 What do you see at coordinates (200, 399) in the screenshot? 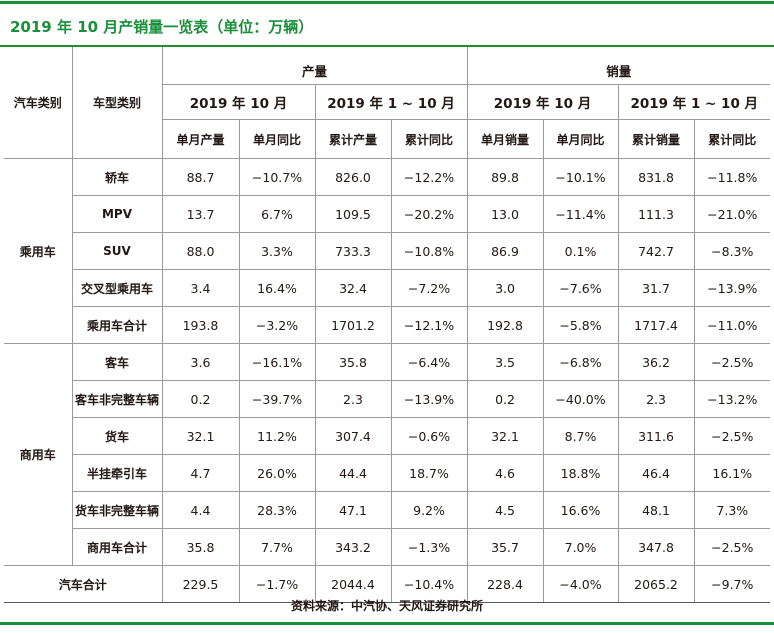
I see `value-cell: 0.2` at bounding box center [200, 399].